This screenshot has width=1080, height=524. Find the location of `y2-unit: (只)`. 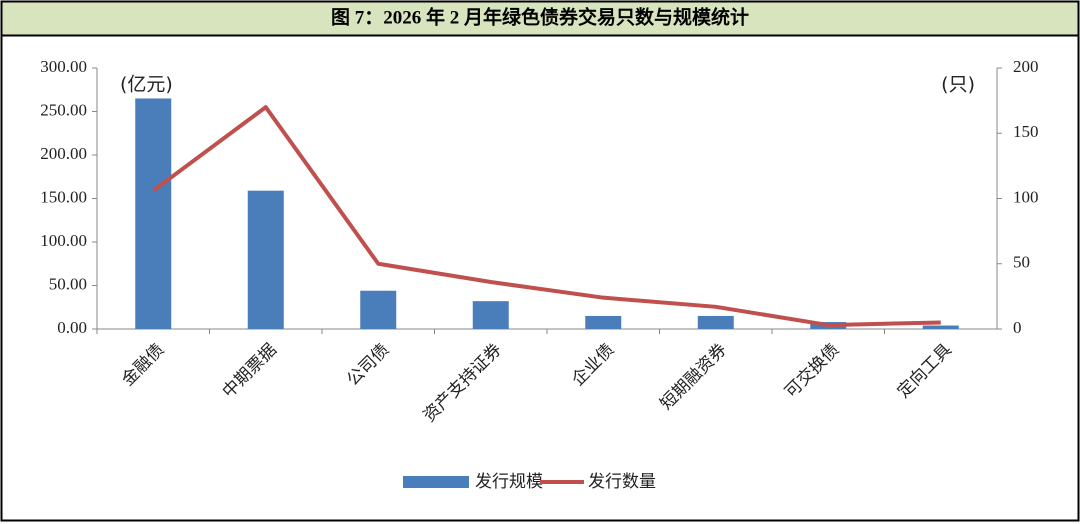

y2-unit: (只) is located at coordinates (958, 85).